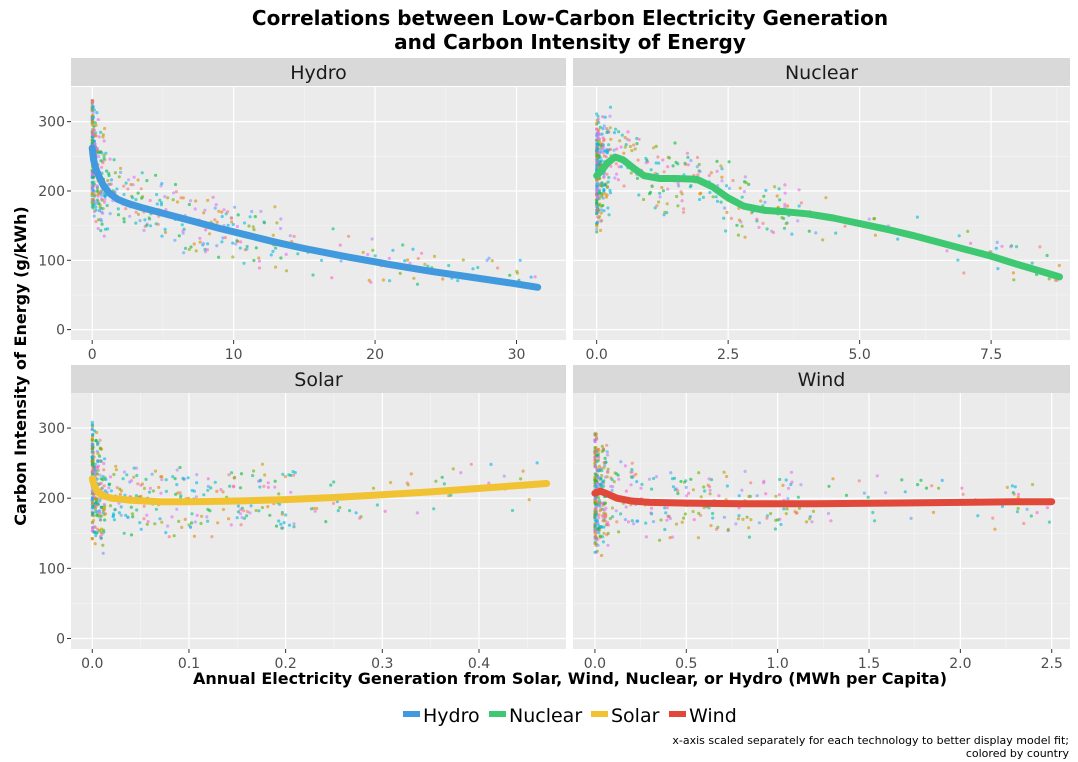 Image resolution: width=1078 pixels, height=762 pixels. What do you see at coordinates (319, 490) in the screenshot?
I see `fit-line-solar` at bounding box center [319, 490].